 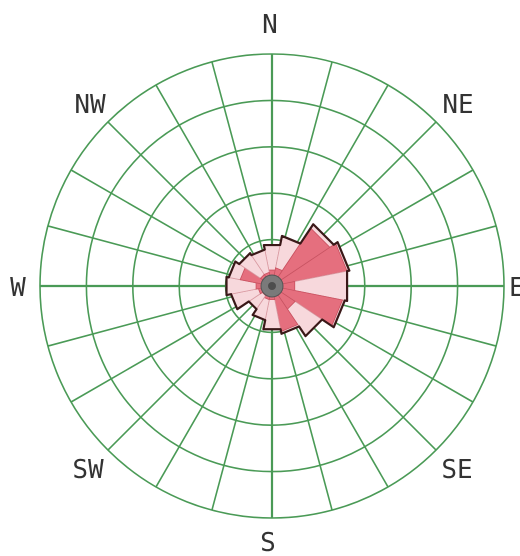 What do you see at coordinates (18, 288) in the screenshot?
I see `direction-label-w: W` at bounding box center [18, 288].